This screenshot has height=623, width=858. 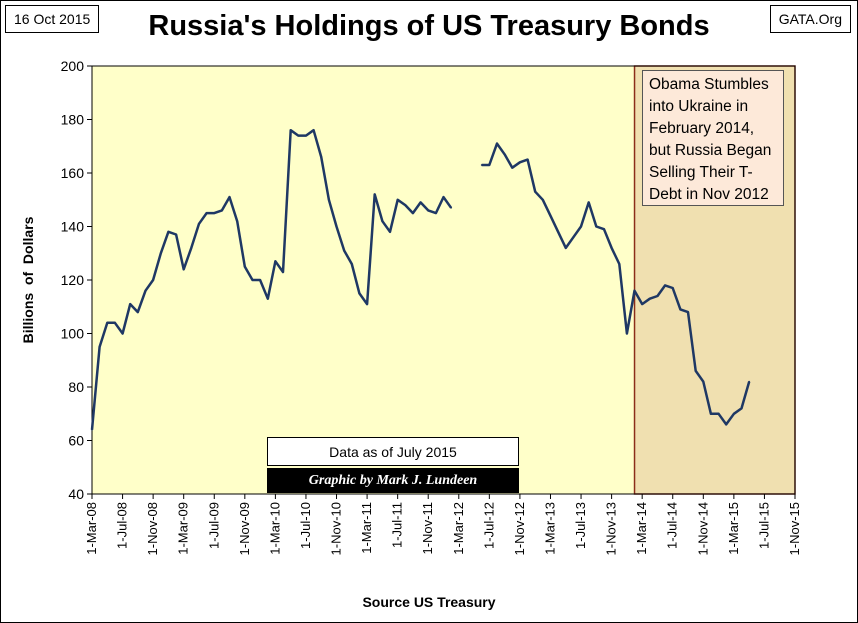 I want to click on x-tick-label: 1-Mar-08, so click(x=91, y=528).